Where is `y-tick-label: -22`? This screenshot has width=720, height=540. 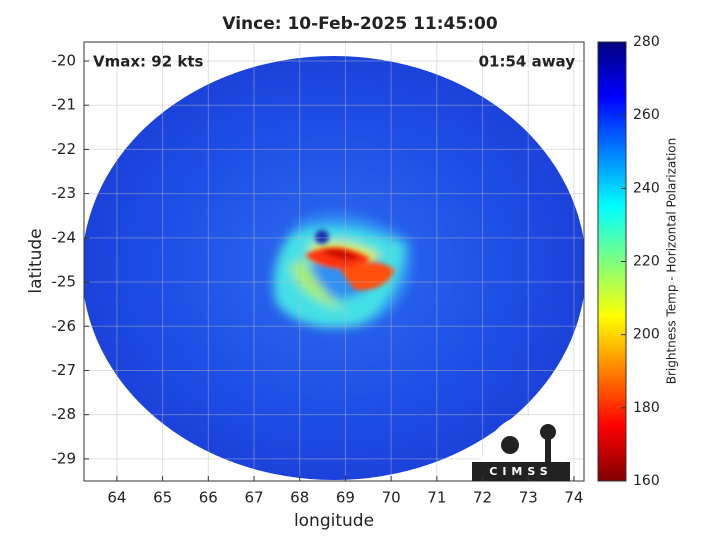 y-tick-label: -22 is located at coordinates (64, 149).